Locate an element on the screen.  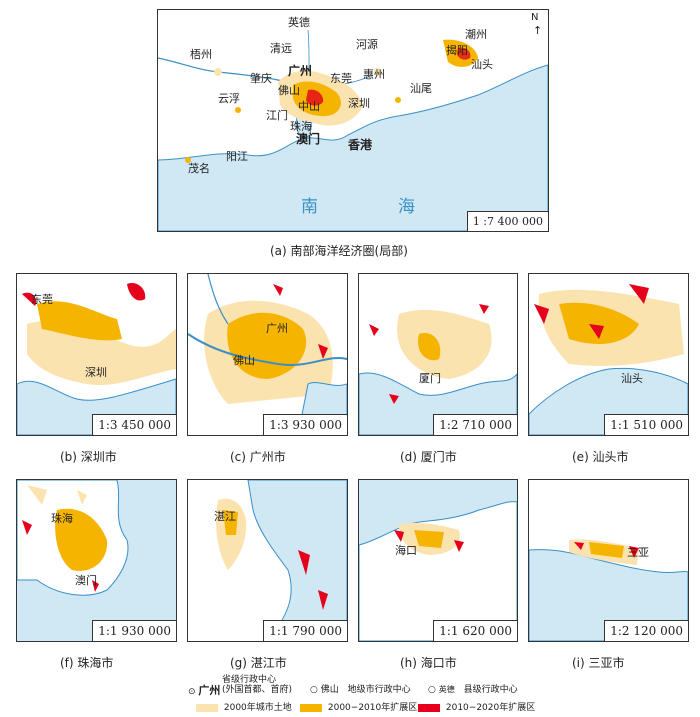
legend-county: ○ 英德 县级行政中心 is located at coordinates (473, 688).